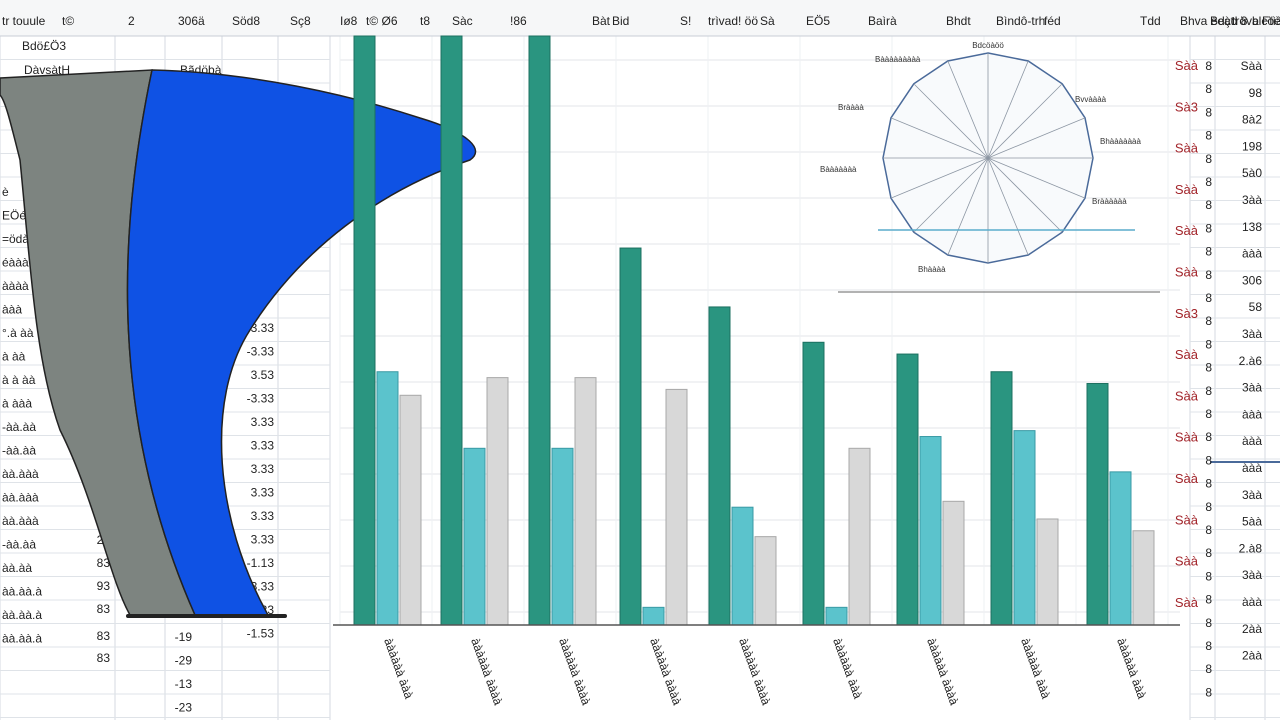  I want to click on right-col2-cell: 2.à6, so click(1251, 361).